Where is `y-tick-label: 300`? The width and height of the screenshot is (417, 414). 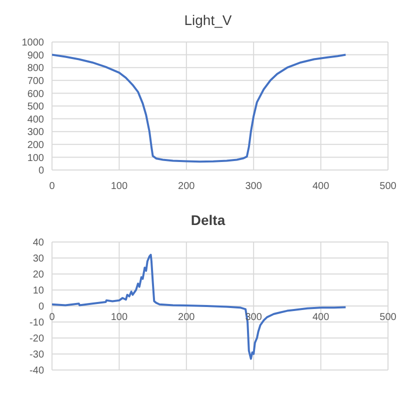
y-tick-label: 300 is located at coordinates (35, 132).